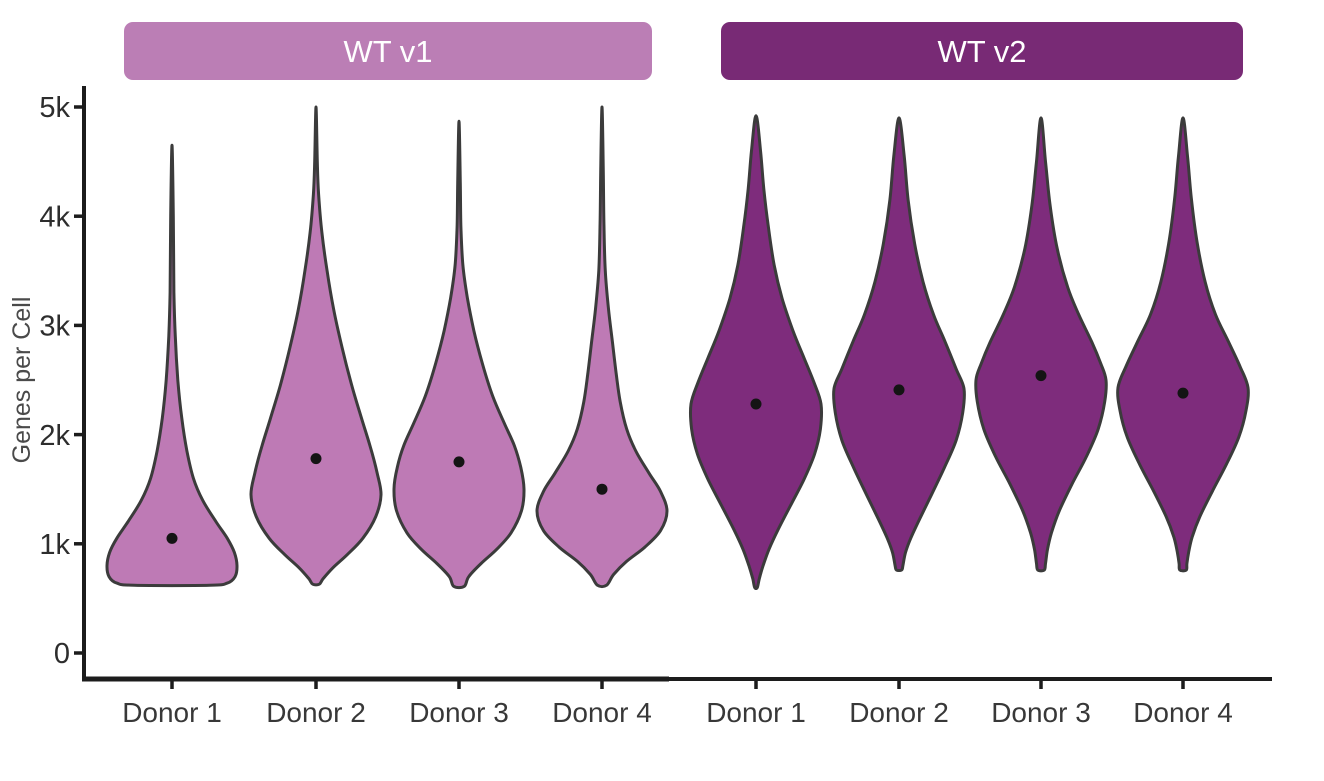 The image size is (1324, 781). Describe the element at coordinates (54, 436) in the screenshot. I see `y-tick-label: 2k` at that location.